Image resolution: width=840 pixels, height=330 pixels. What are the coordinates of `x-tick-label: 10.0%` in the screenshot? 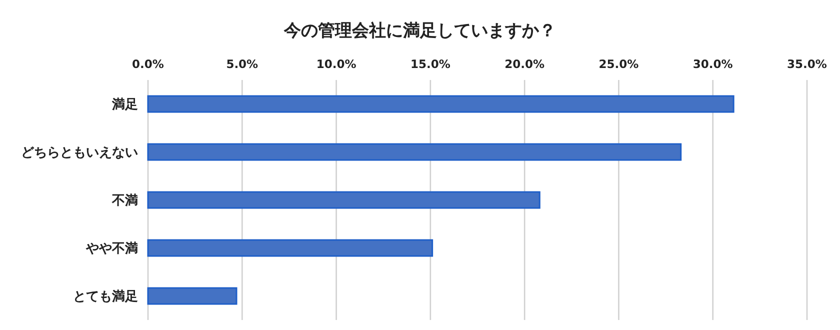 It's located at (336, 64).